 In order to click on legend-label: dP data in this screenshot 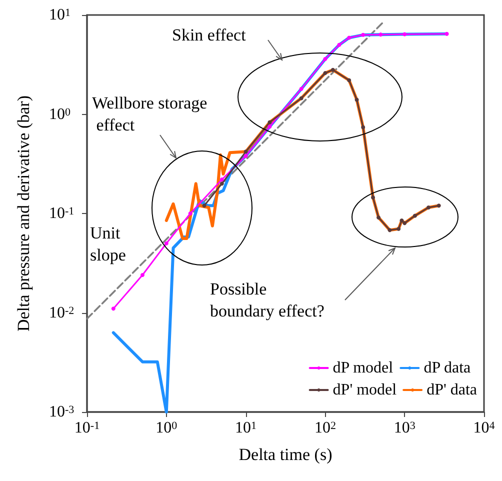, I will do `click(447, 368)`.